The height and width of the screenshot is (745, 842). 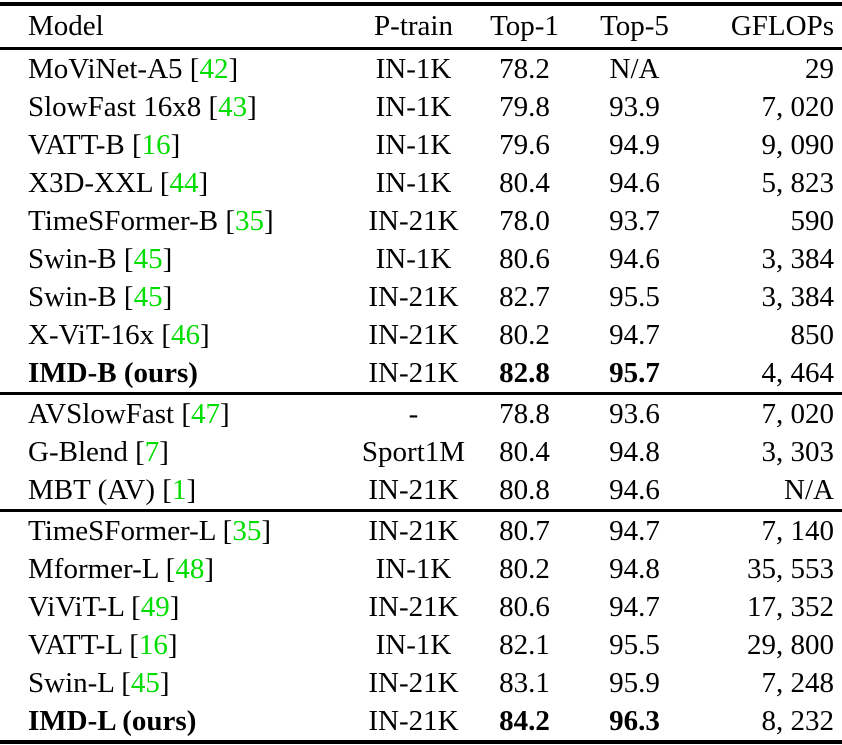 I want to click on citation-link: 46, so click(x=185, y=334).